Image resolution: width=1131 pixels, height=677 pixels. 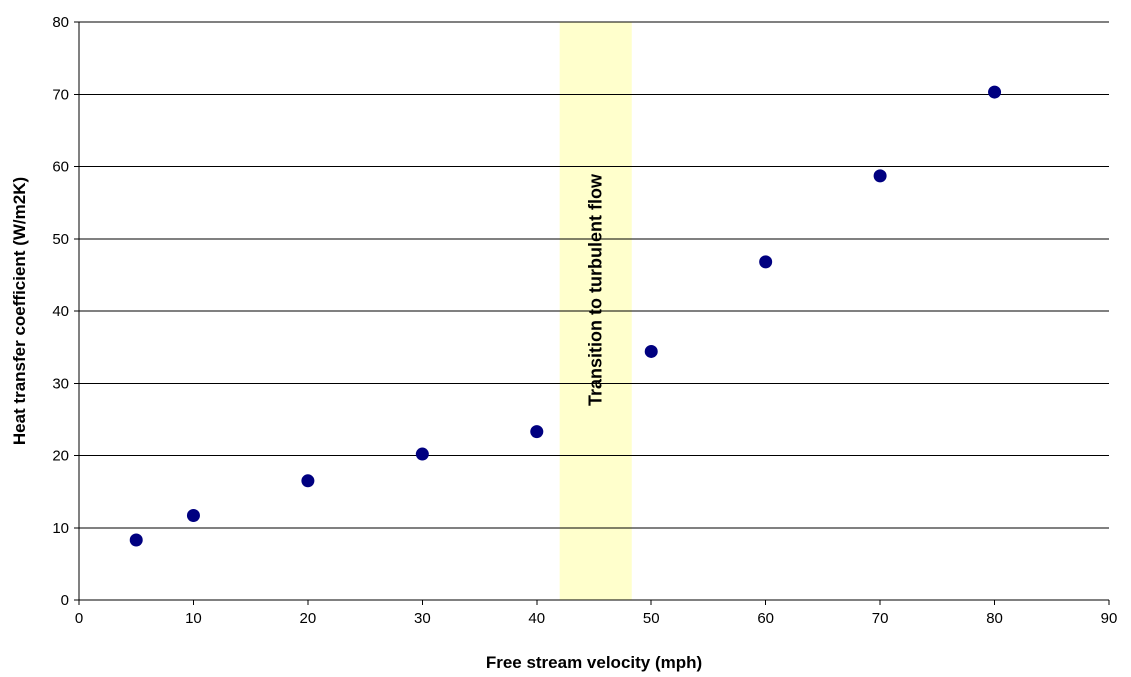 What do you see at coordinates (765, 618) in the screenshot?
I see `x-tick-label: 60` at bounding box center [765, 618].